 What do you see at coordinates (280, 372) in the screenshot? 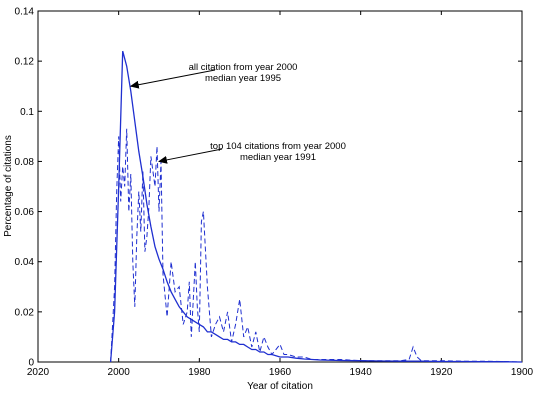
I see `x-tick-label: 1960` at bounding box center [280, 372].